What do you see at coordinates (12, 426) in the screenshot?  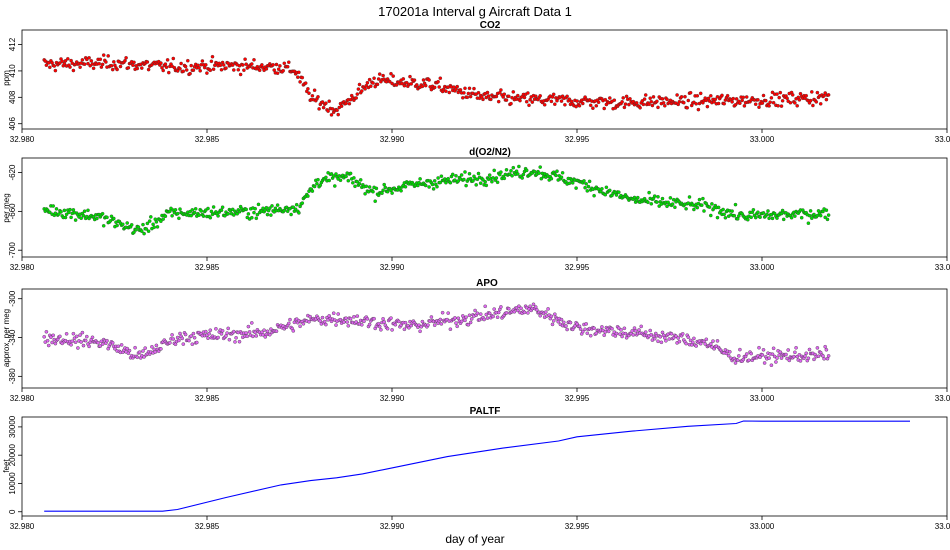 I see `paltf-y-tick-label: 30000` at bounding box center [12, 426].